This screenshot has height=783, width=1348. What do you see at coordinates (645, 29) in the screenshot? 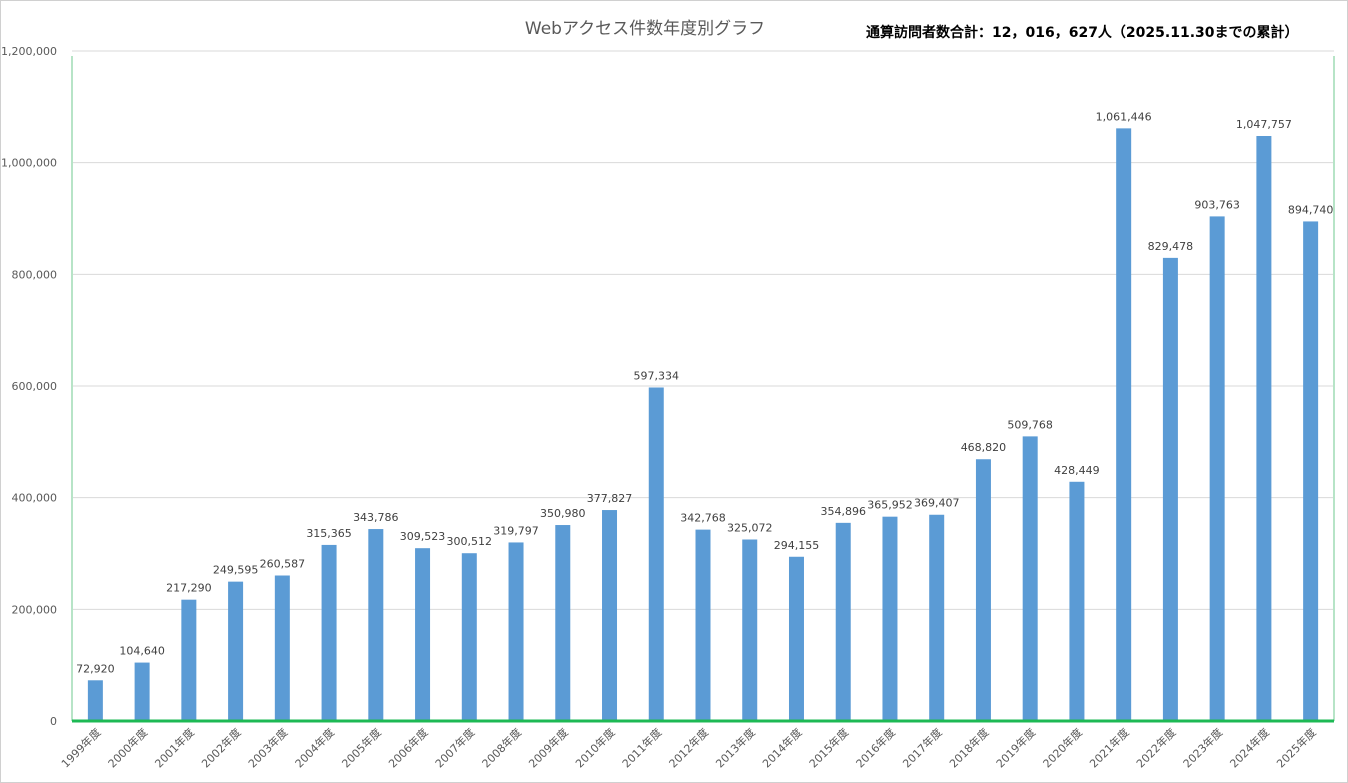
I see `chart-title: Webアクセス件数年度別グラフ` at bounding box center [645, 29].